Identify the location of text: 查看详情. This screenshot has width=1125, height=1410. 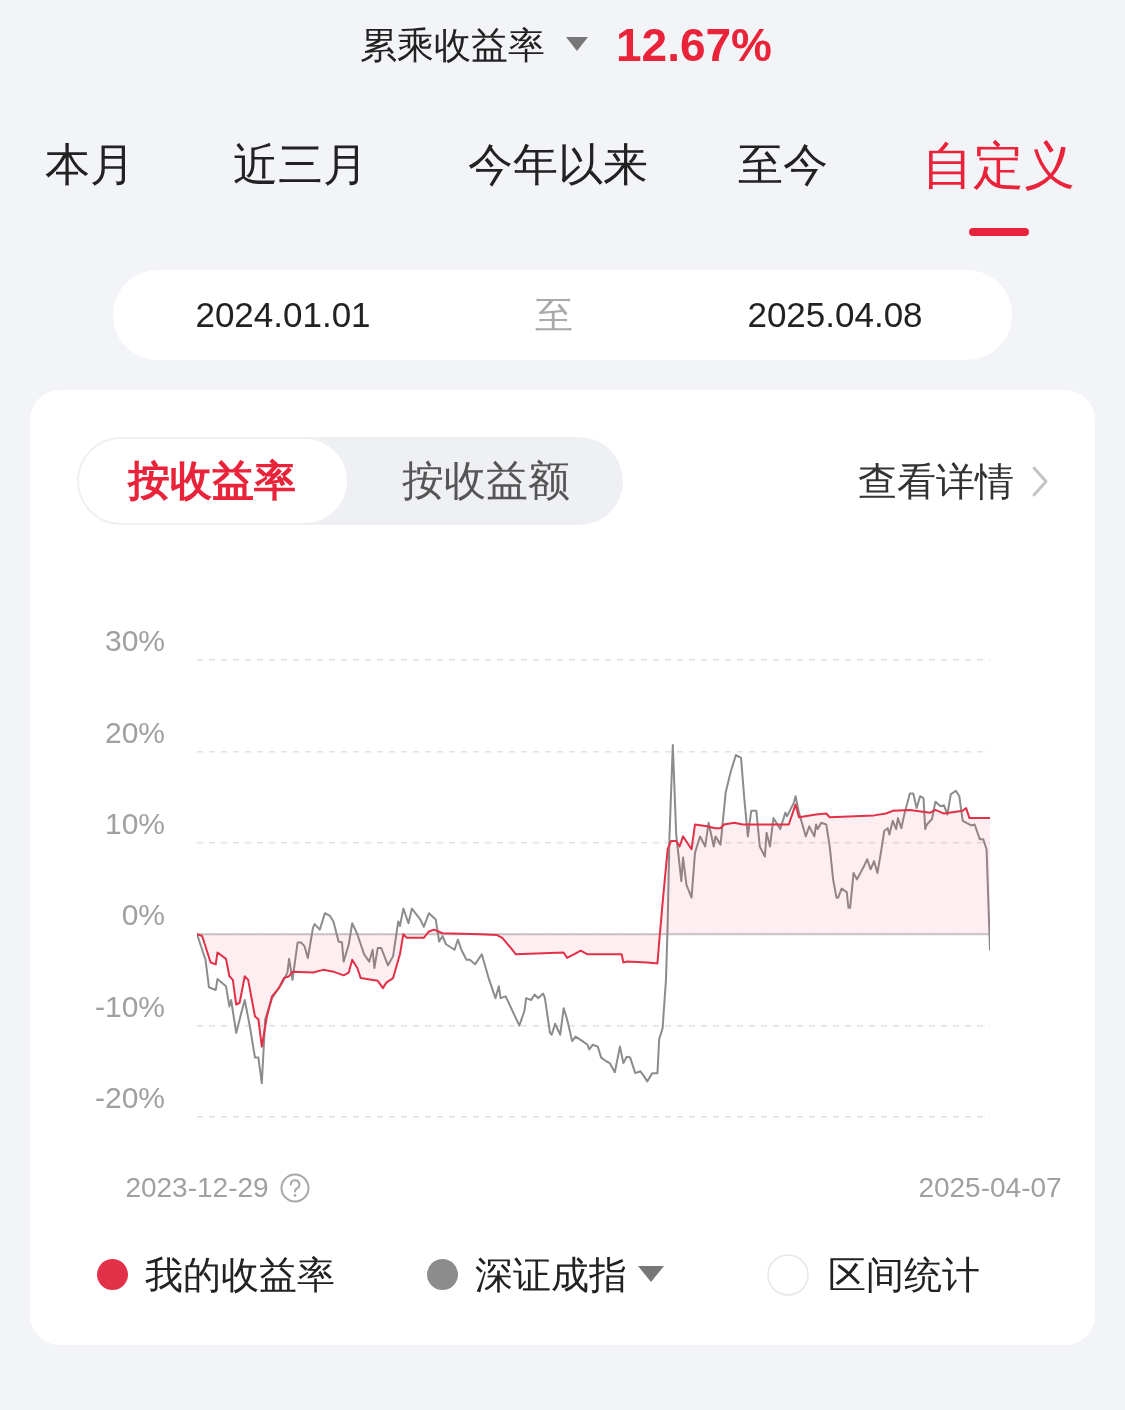
(936, 481).